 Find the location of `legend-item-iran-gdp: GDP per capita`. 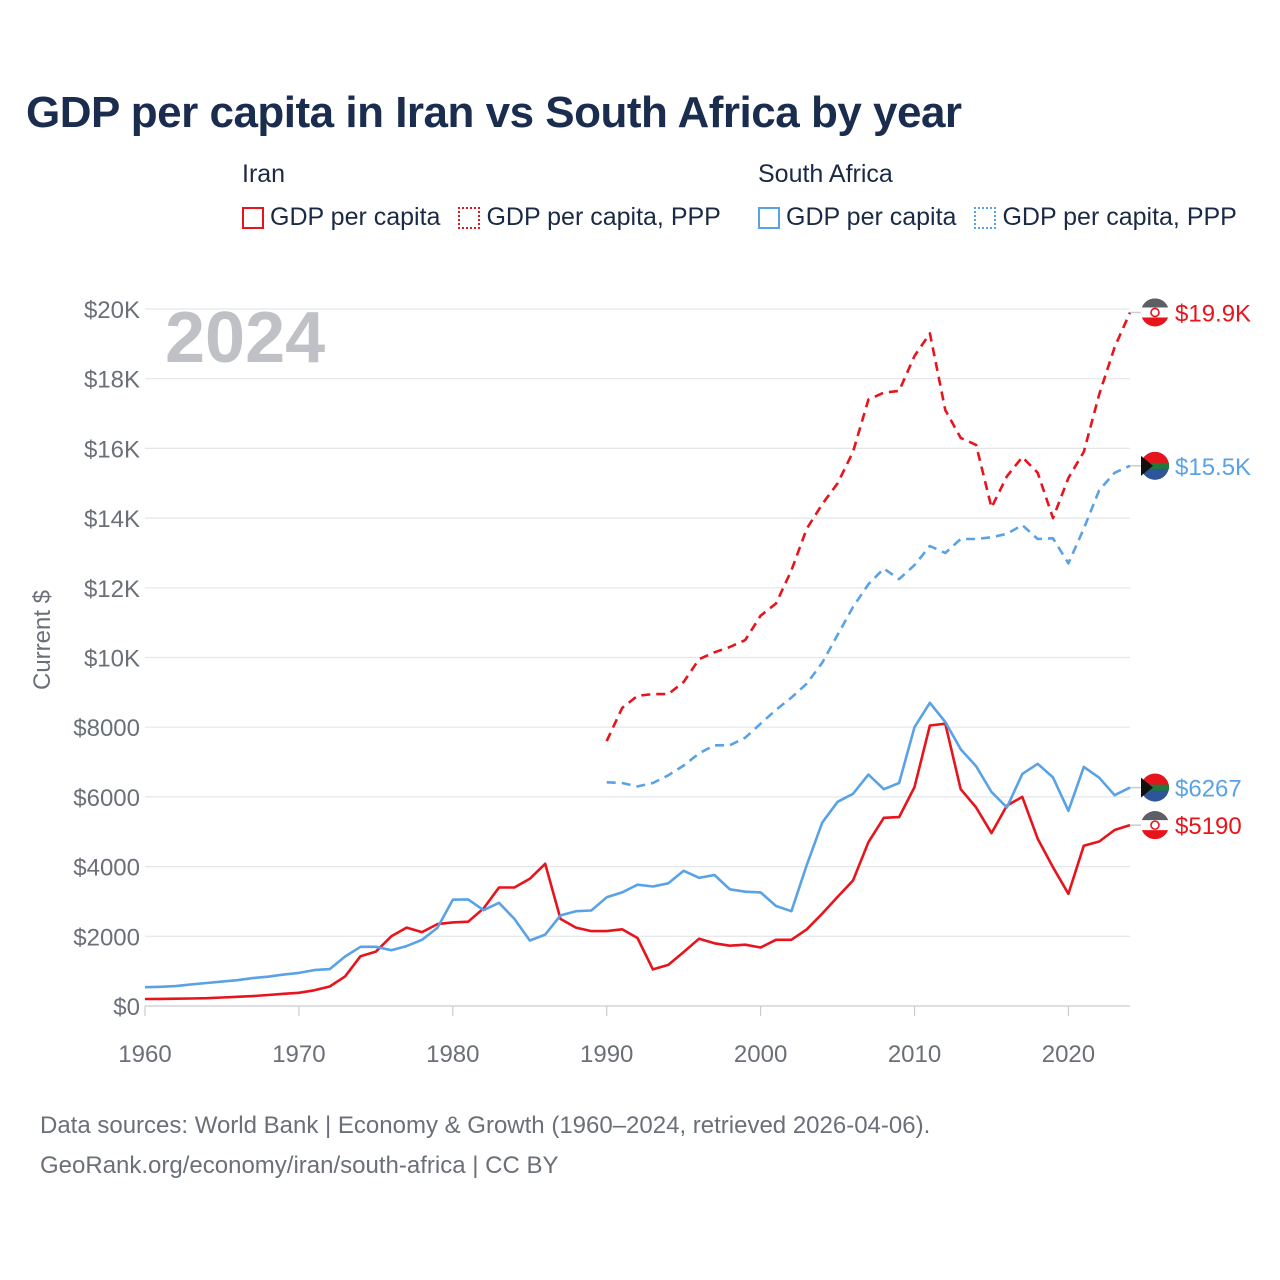

legend-item-iran-gdp: GDP per capita is located at coordinates (341, 217).